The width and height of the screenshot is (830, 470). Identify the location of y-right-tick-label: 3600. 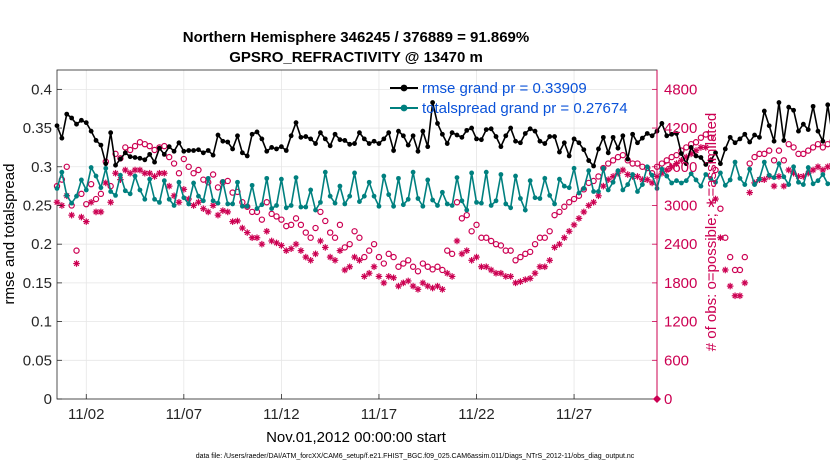
(680, 167).